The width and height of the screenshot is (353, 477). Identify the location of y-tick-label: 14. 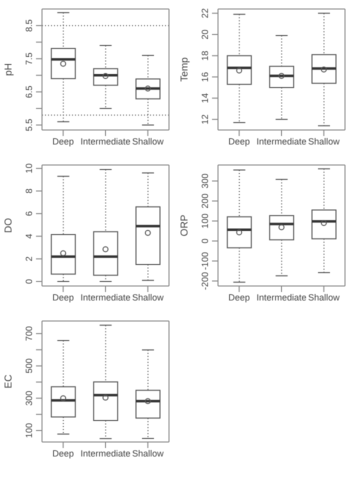
(205, 98).